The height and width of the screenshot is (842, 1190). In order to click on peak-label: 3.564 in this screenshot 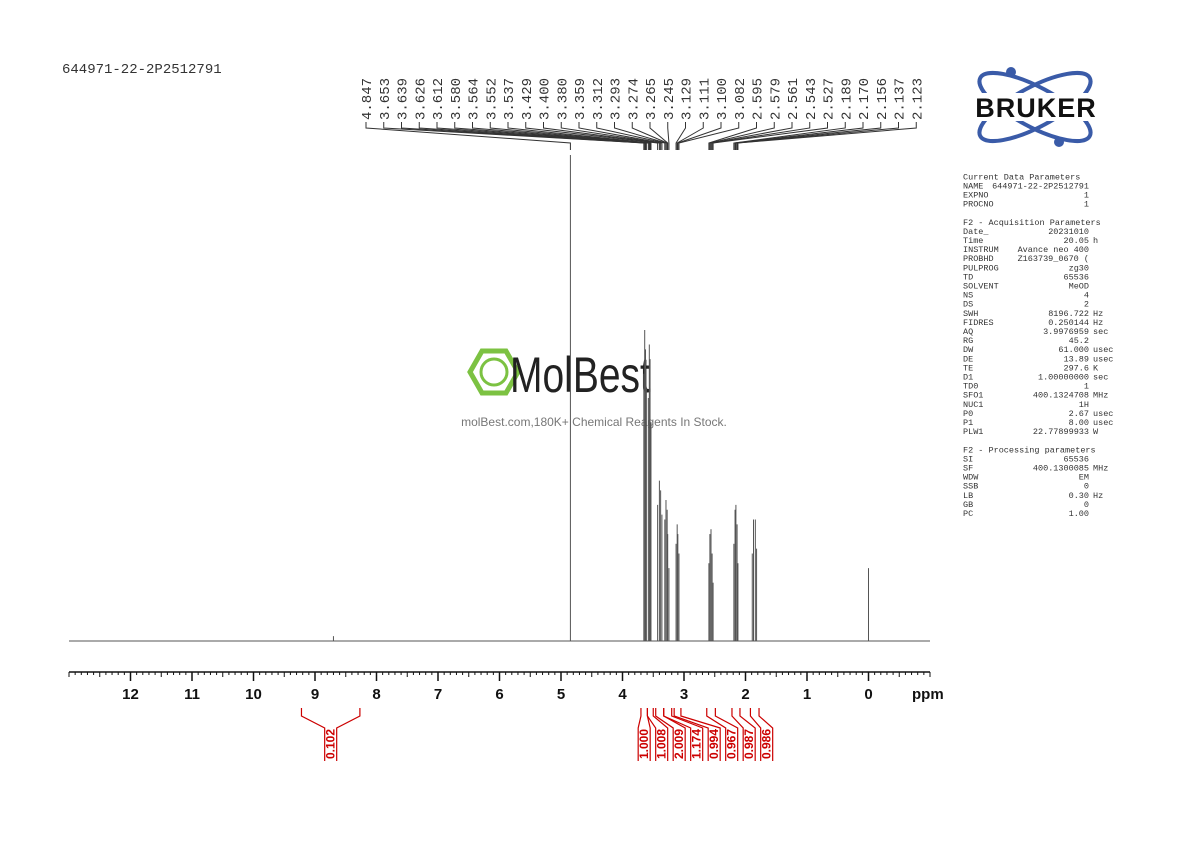, I will do `click(475, 99)`.